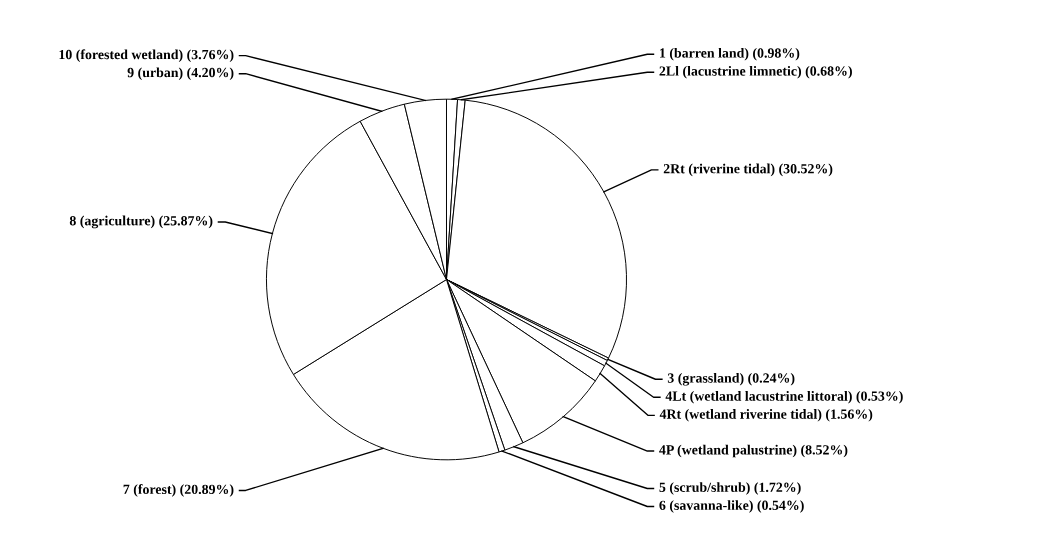 The image size is (1037, 559). Describe the element at coordinates (731, 379) in the screenshot. I see `slice-label: 3 (grassland) (0.24%)` at that location.